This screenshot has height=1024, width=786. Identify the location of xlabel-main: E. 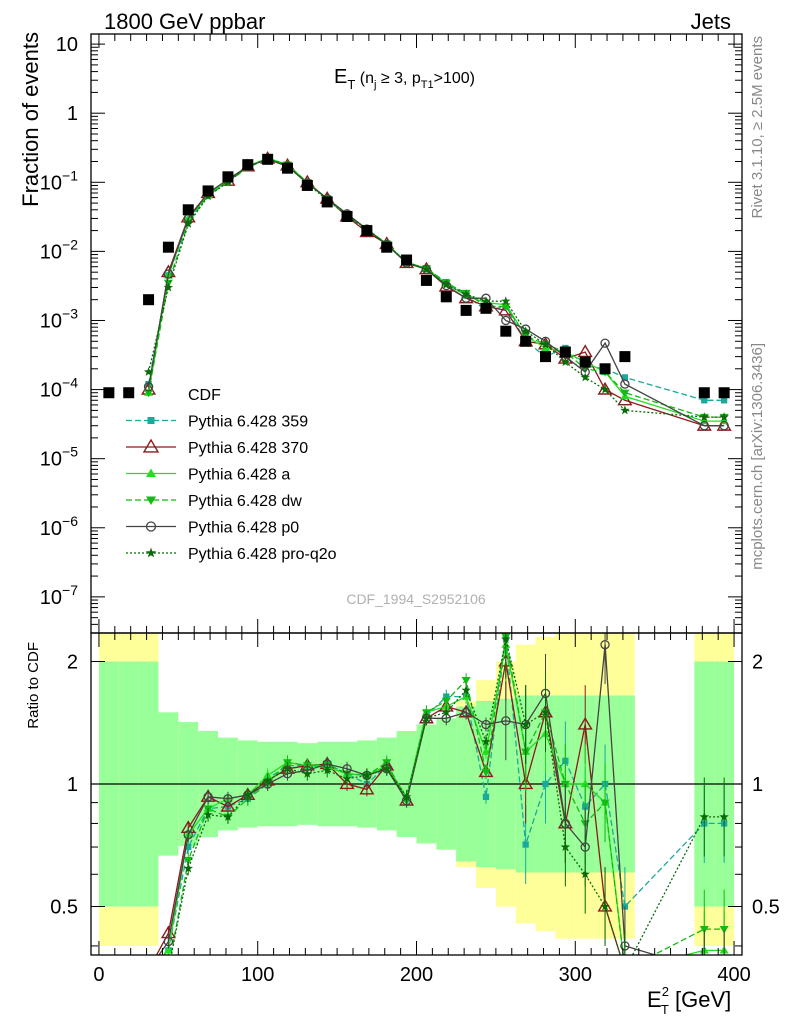
(654, 999).